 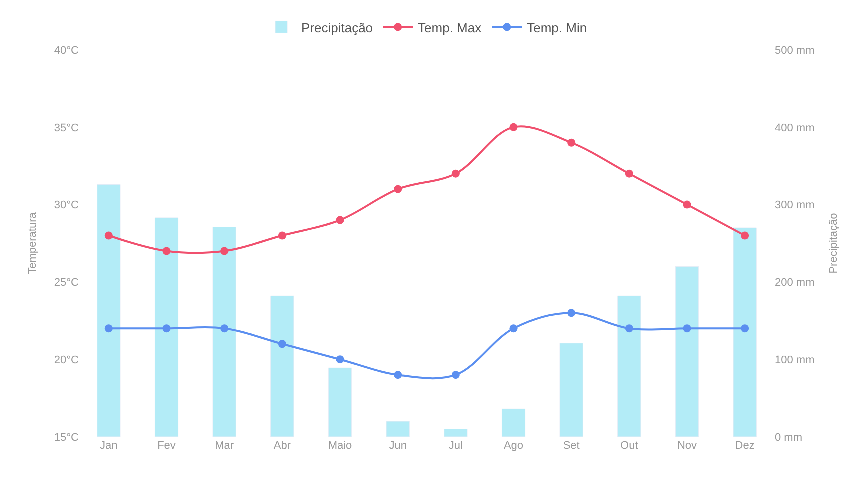 I want to click on y-tick-label: 35°C, so click(x=67, y=128).